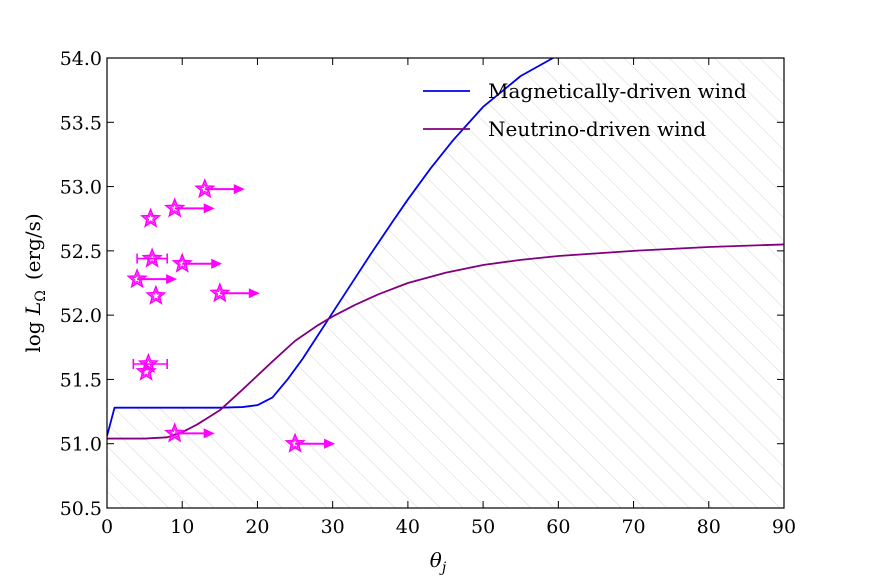 The image size is (872, 581). Describe the element at coordinates (257, 527) in the screenshot. I see `x-tick-label: 20` at that location.